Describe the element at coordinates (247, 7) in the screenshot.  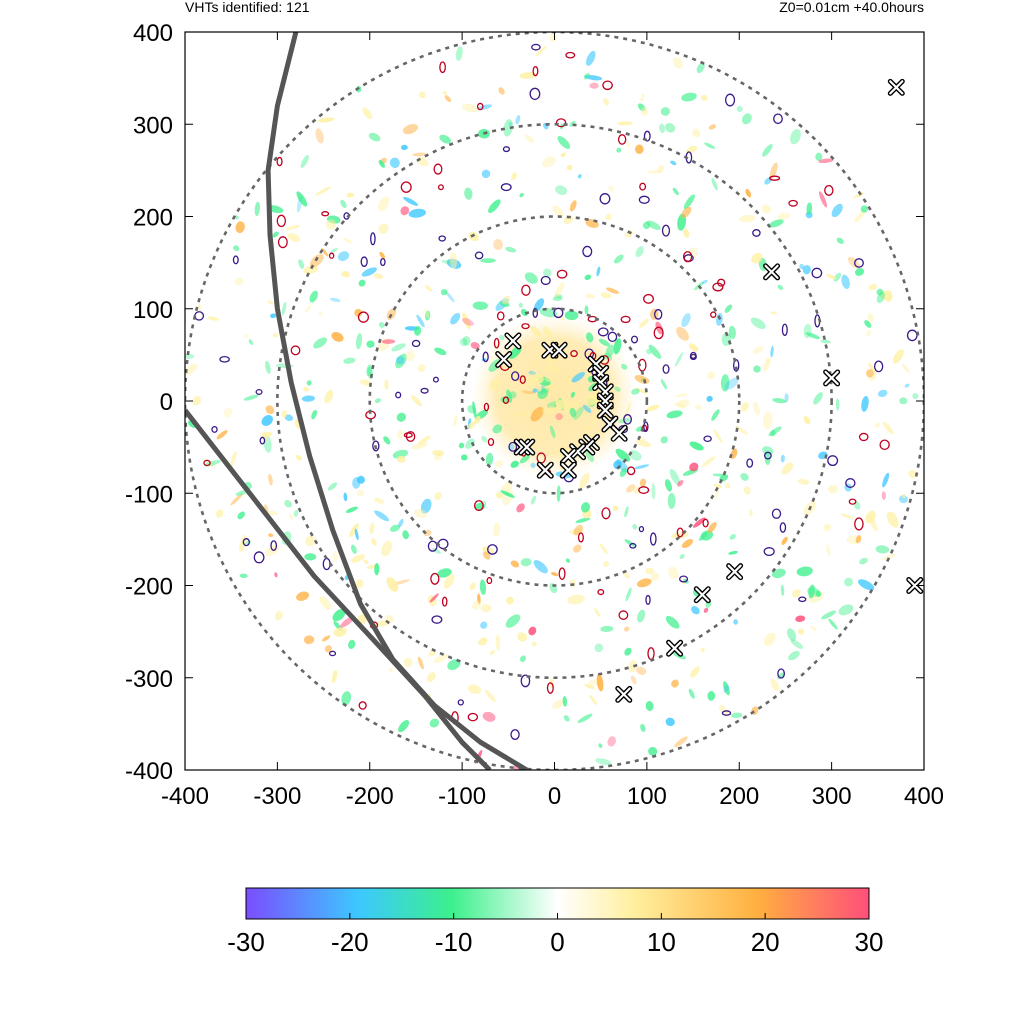
I see `vht-count-label: VHTs identified: 121` at that location.